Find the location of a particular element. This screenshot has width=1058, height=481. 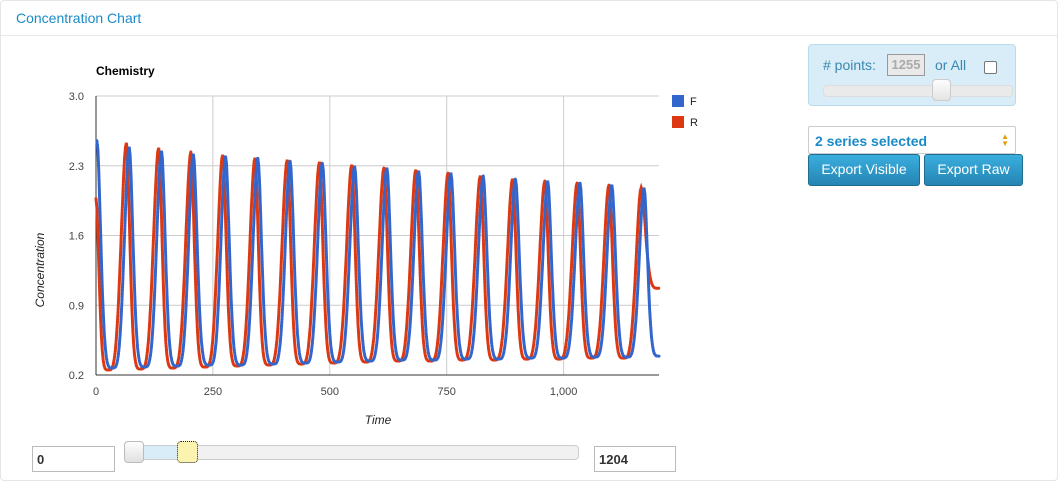

legend-label-R: R is located at coordinates (694, 123).